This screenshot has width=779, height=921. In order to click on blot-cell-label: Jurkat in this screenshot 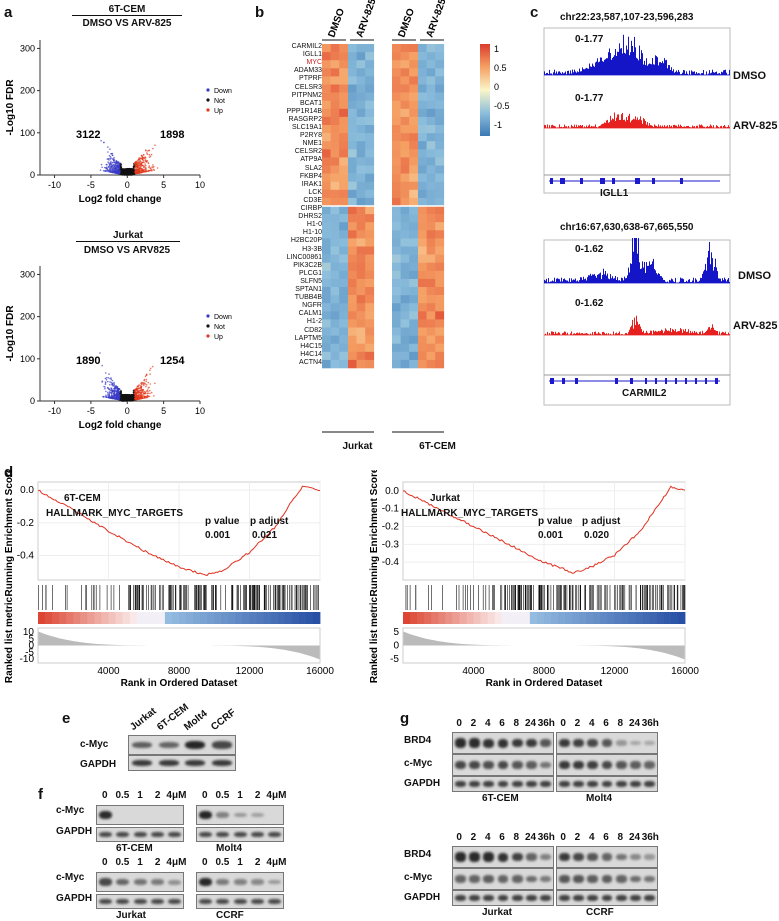, I will do `click(131, 915)`.